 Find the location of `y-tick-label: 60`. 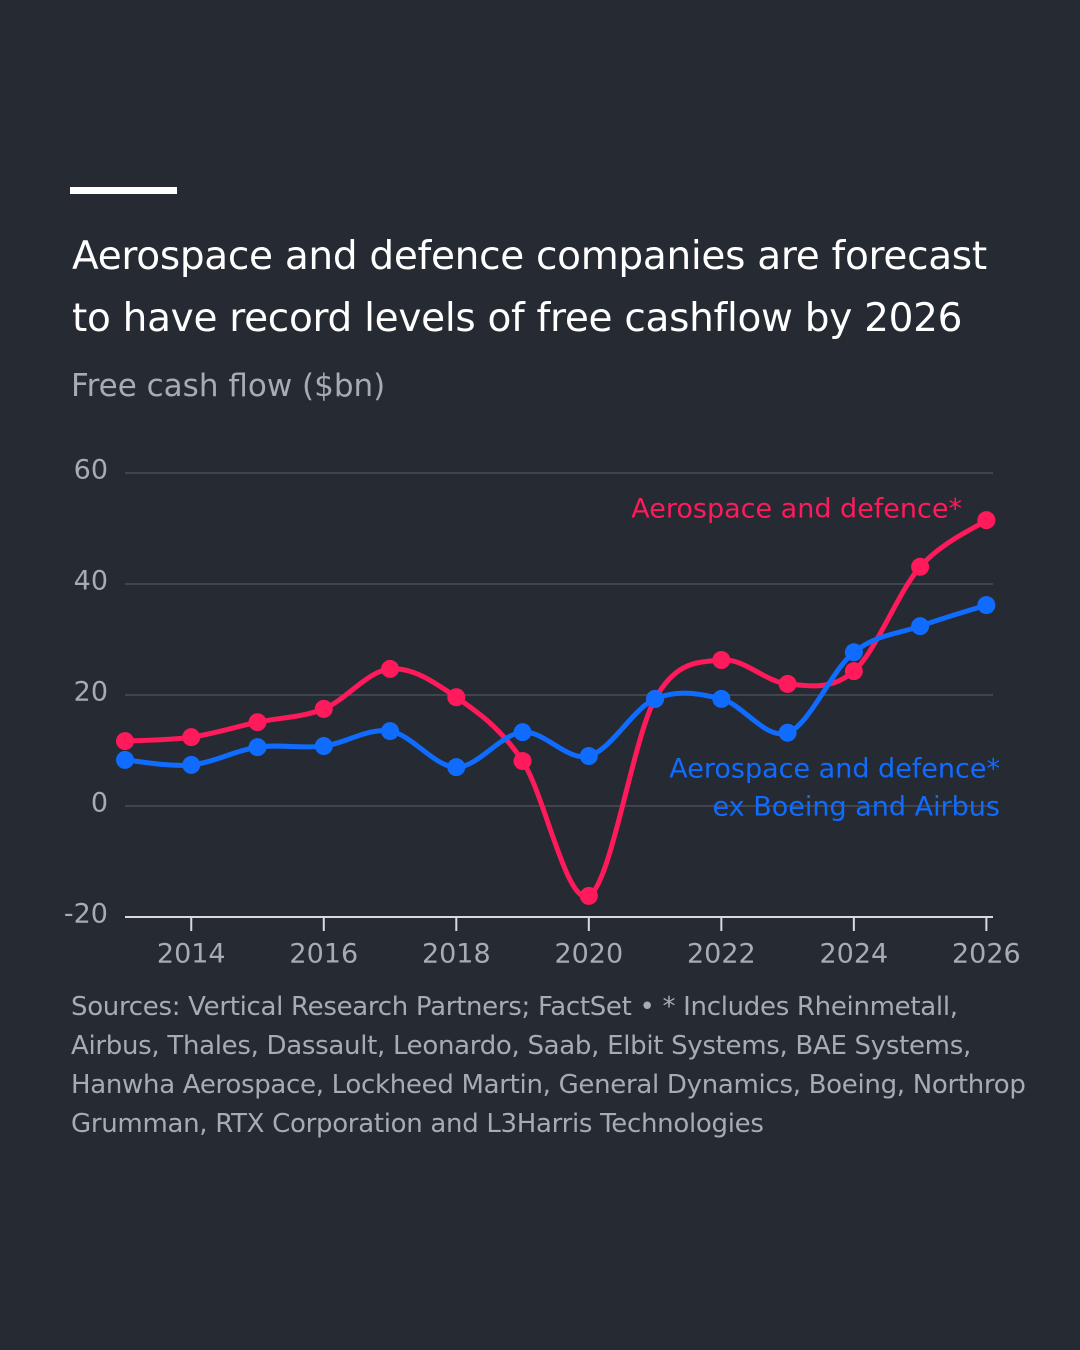

y-tick-label: 60 is located at coordinates (91, 470).